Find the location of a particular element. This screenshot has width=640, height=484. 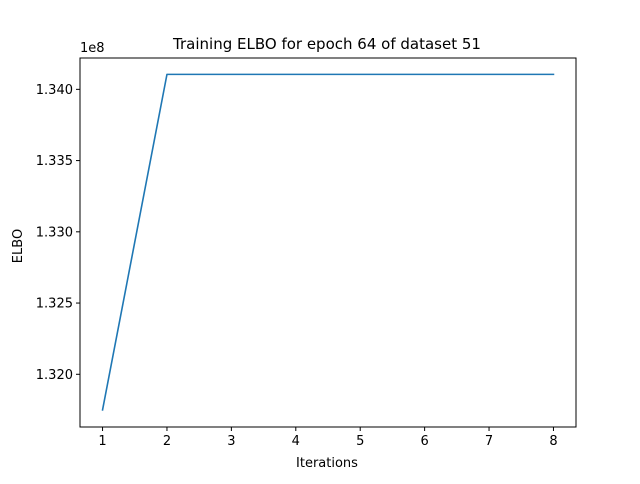

x-axis-label: Iterations is located at coordinates (327, 463).